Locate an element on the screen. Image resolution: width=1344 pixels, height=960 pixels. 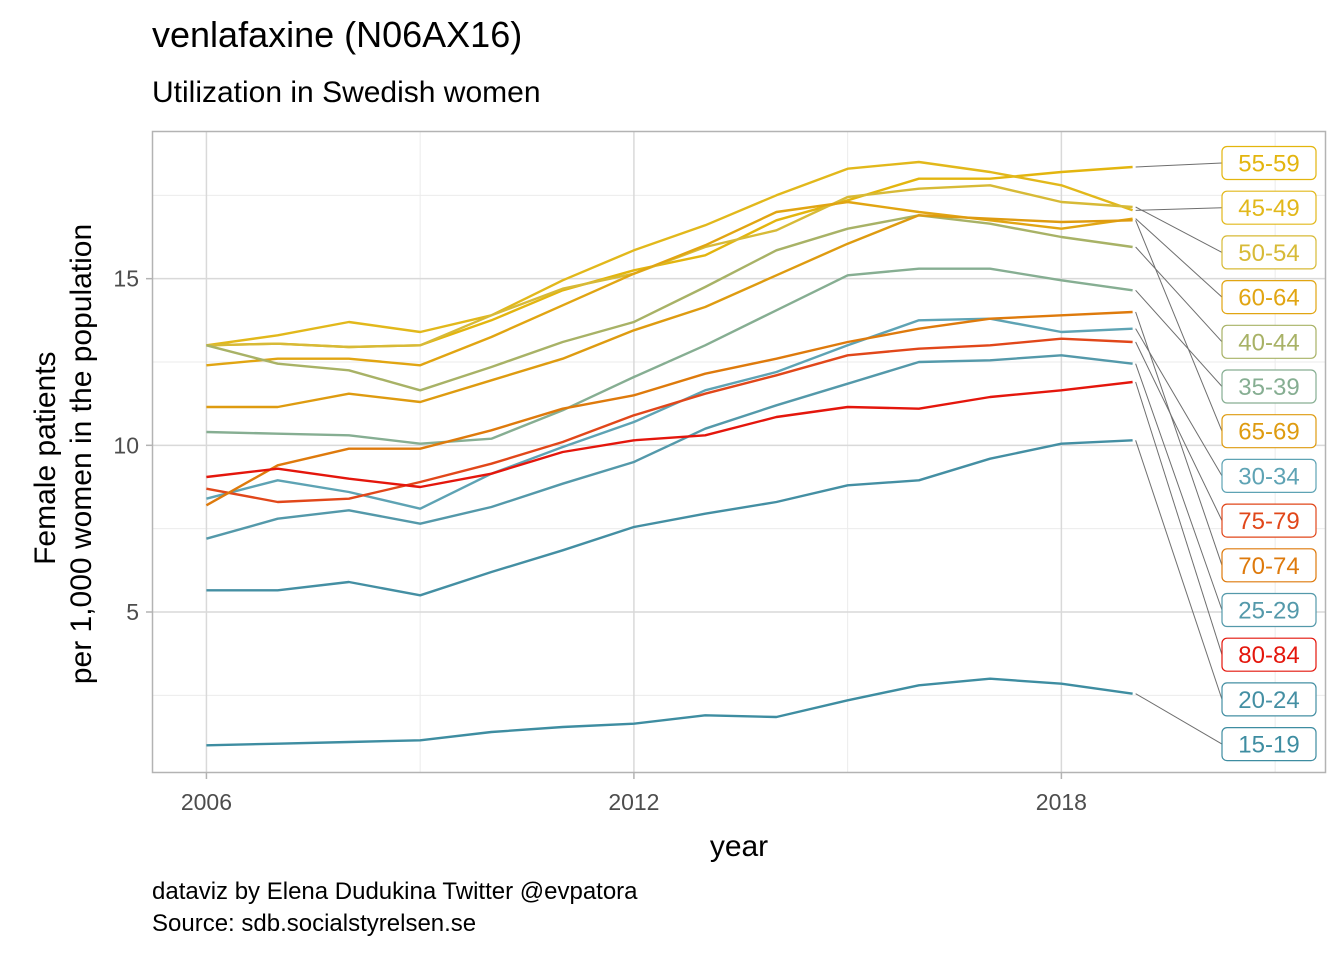
x-axis-title: year is located at coordinates (739, 846).